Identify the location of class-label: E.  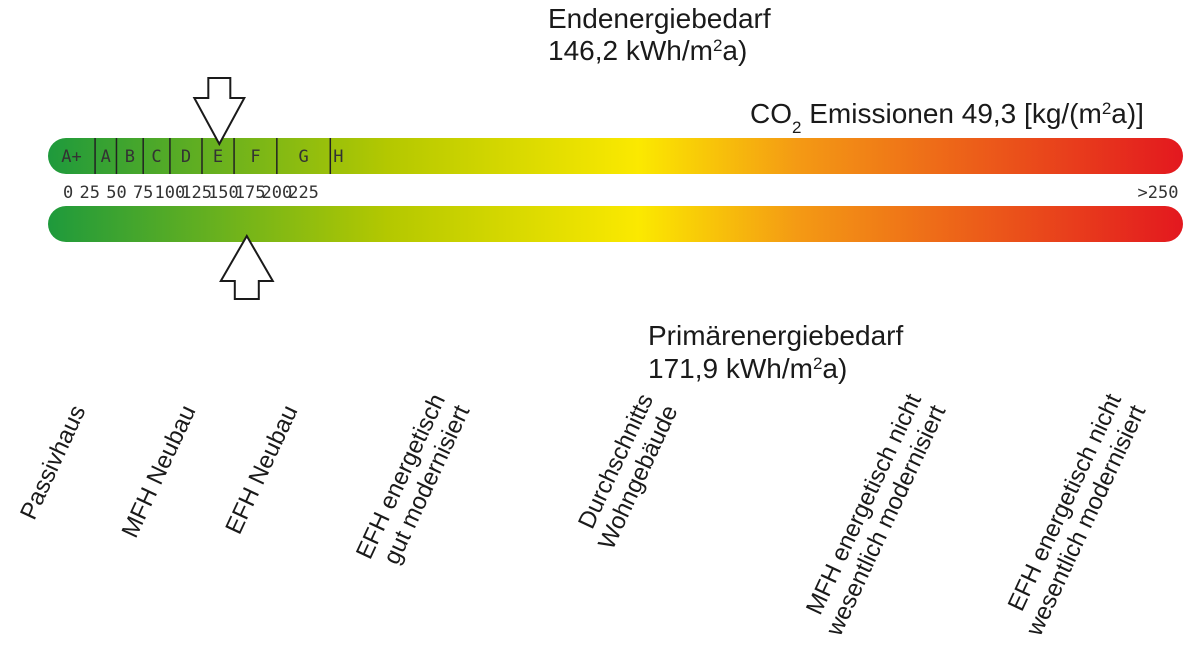
(218, 157).